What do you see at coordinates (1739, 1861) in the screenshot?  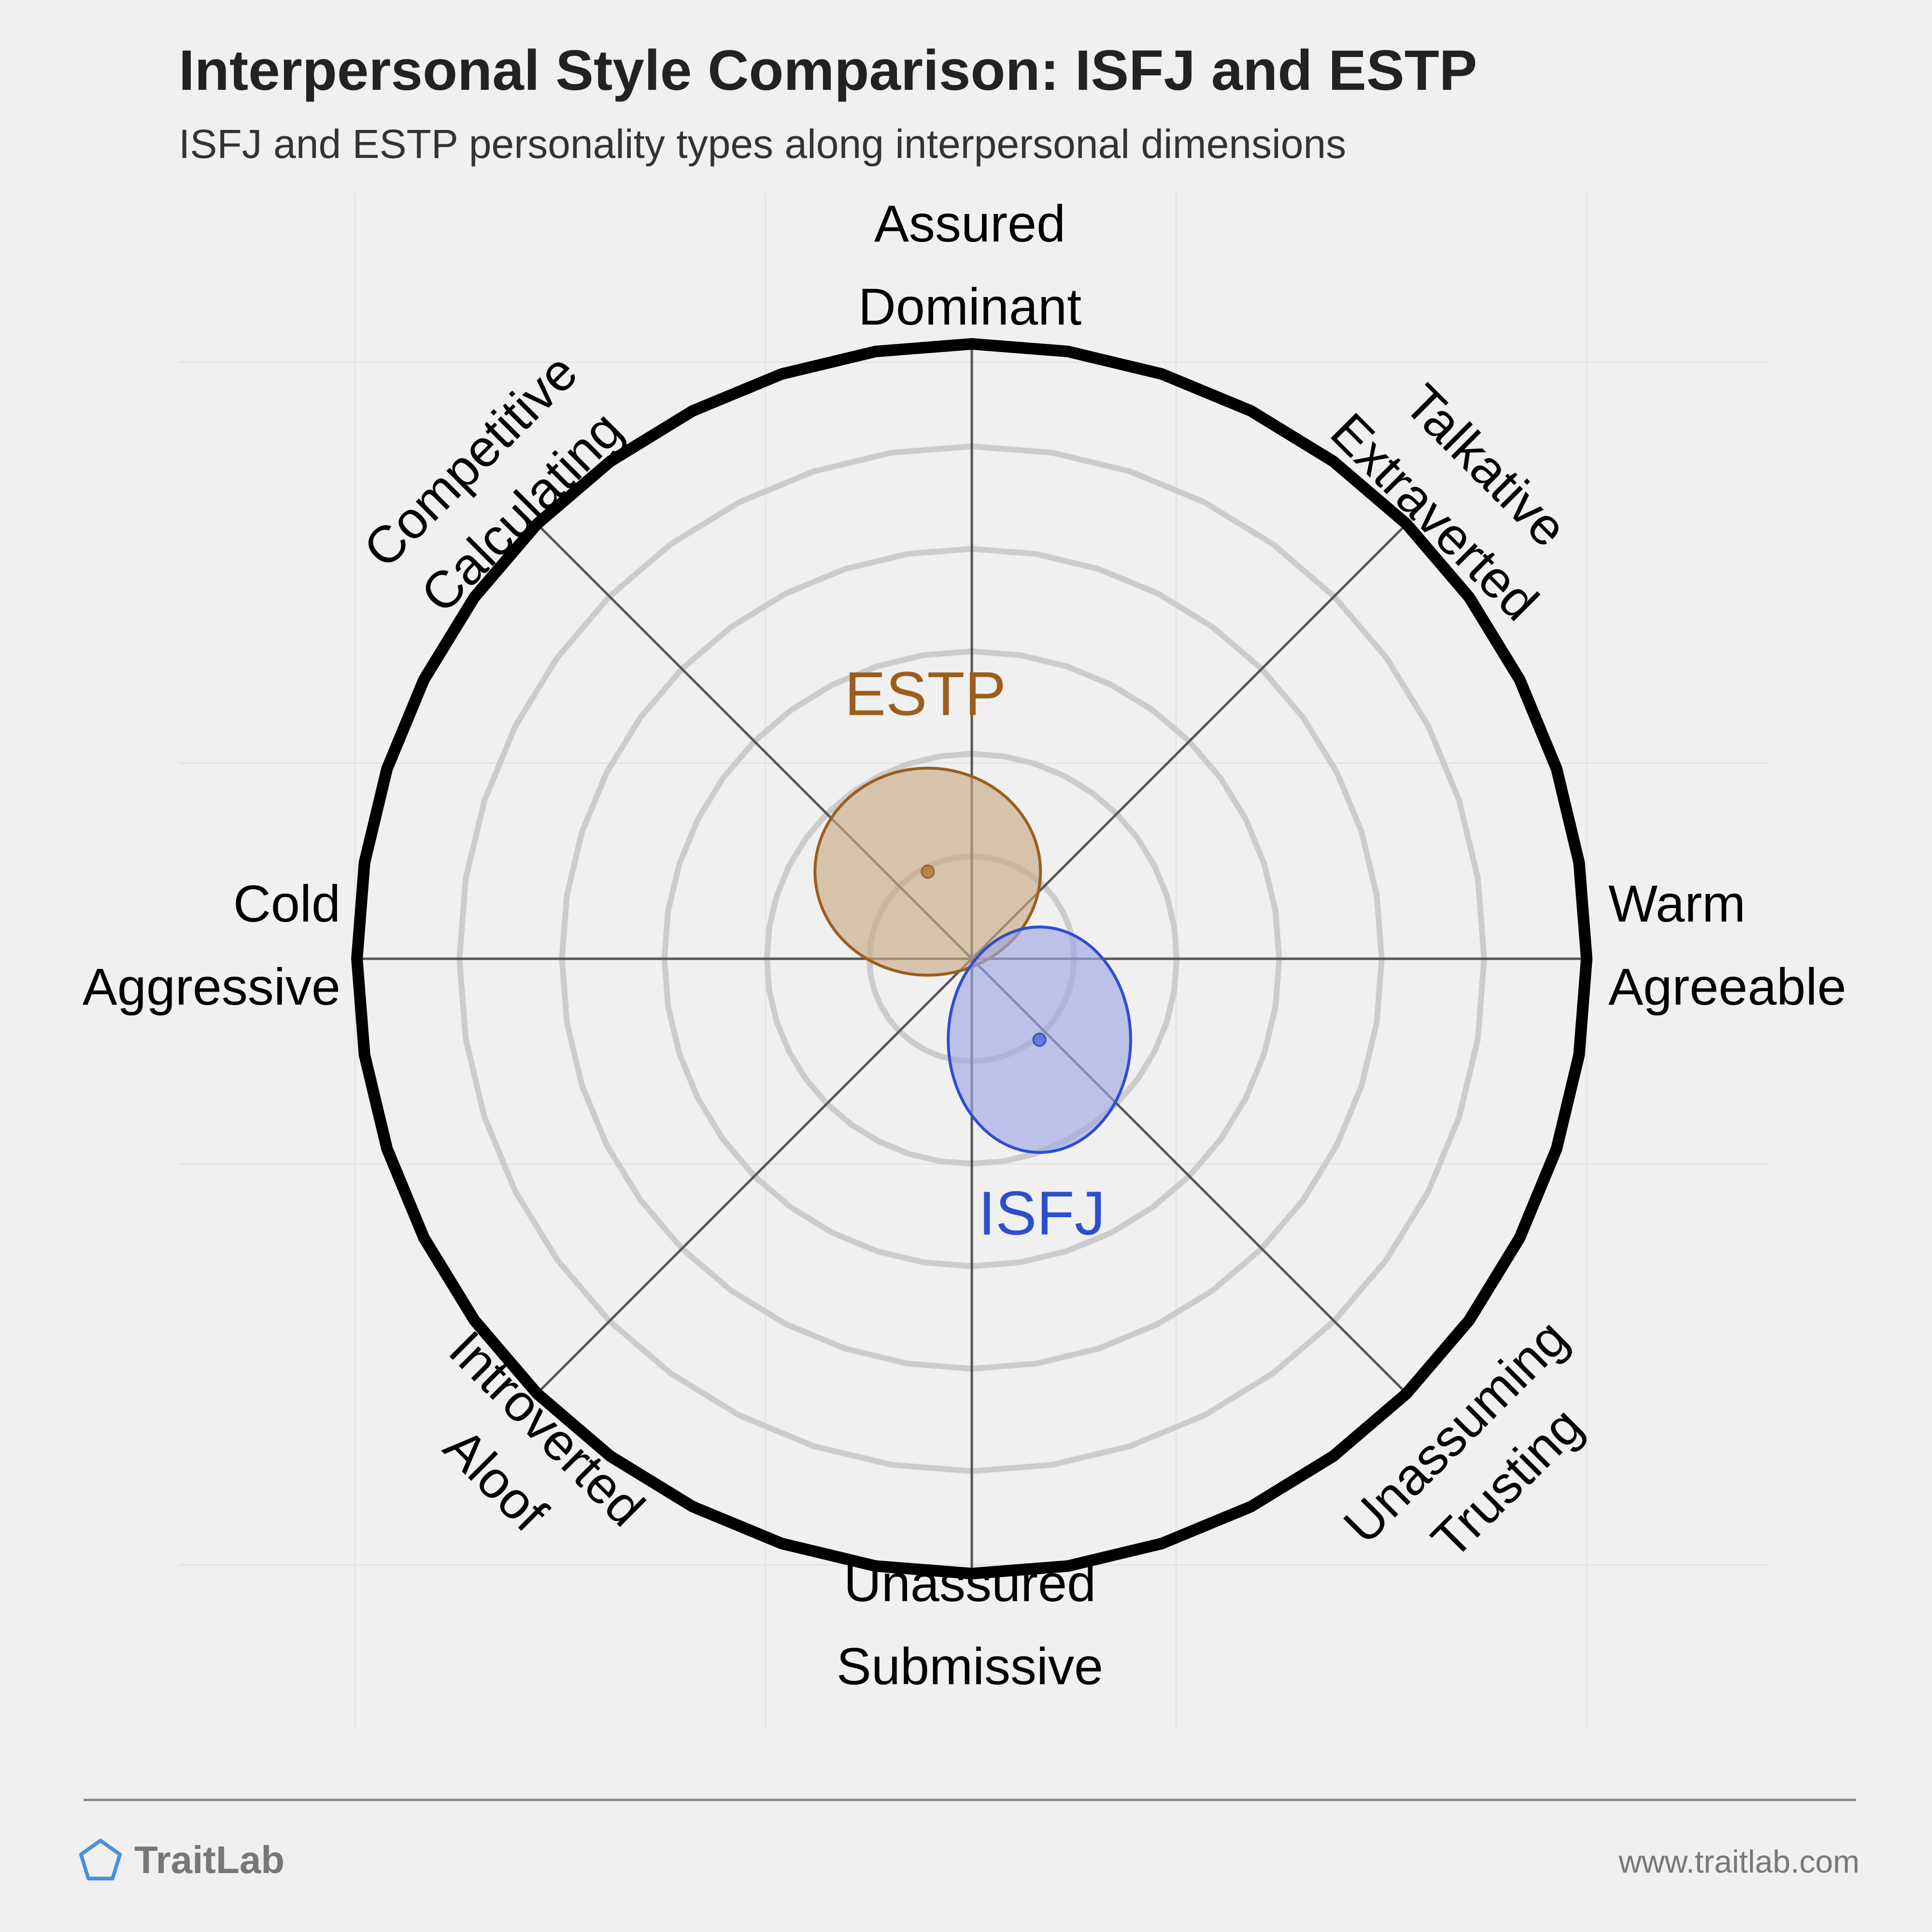 I see `site-url: www.traitlab.com` at bounding box center [1739, 1861].